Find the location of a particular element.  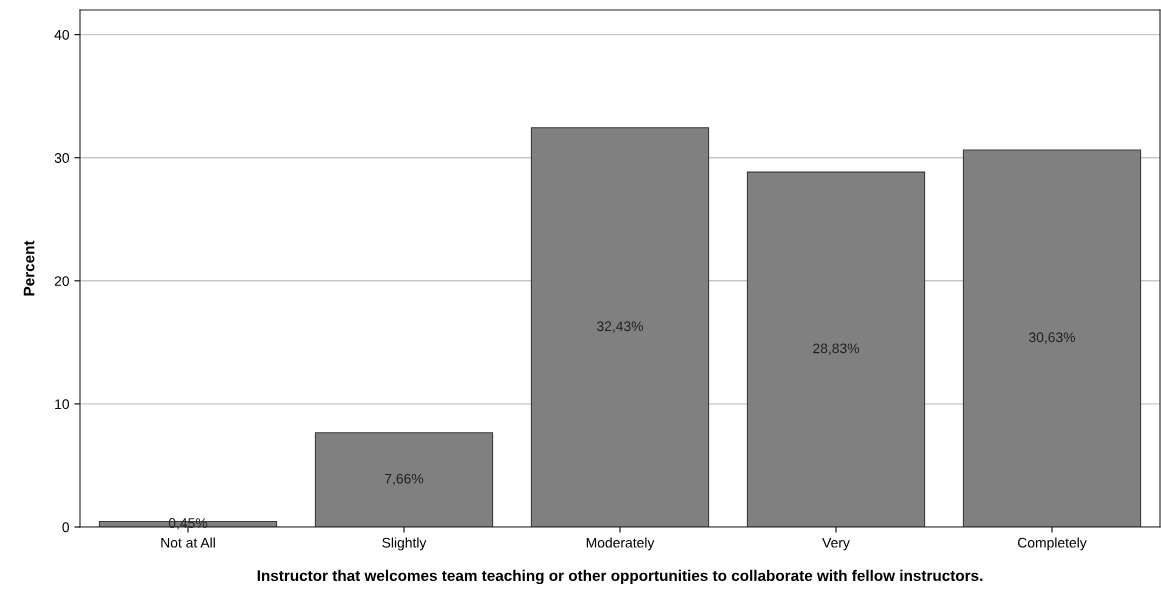

y-tick-label: 10 is located at coordinates (62, 404).